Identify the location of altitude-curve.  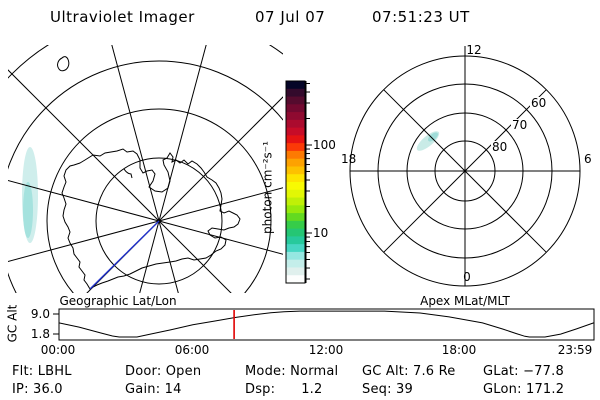
(326, 324).